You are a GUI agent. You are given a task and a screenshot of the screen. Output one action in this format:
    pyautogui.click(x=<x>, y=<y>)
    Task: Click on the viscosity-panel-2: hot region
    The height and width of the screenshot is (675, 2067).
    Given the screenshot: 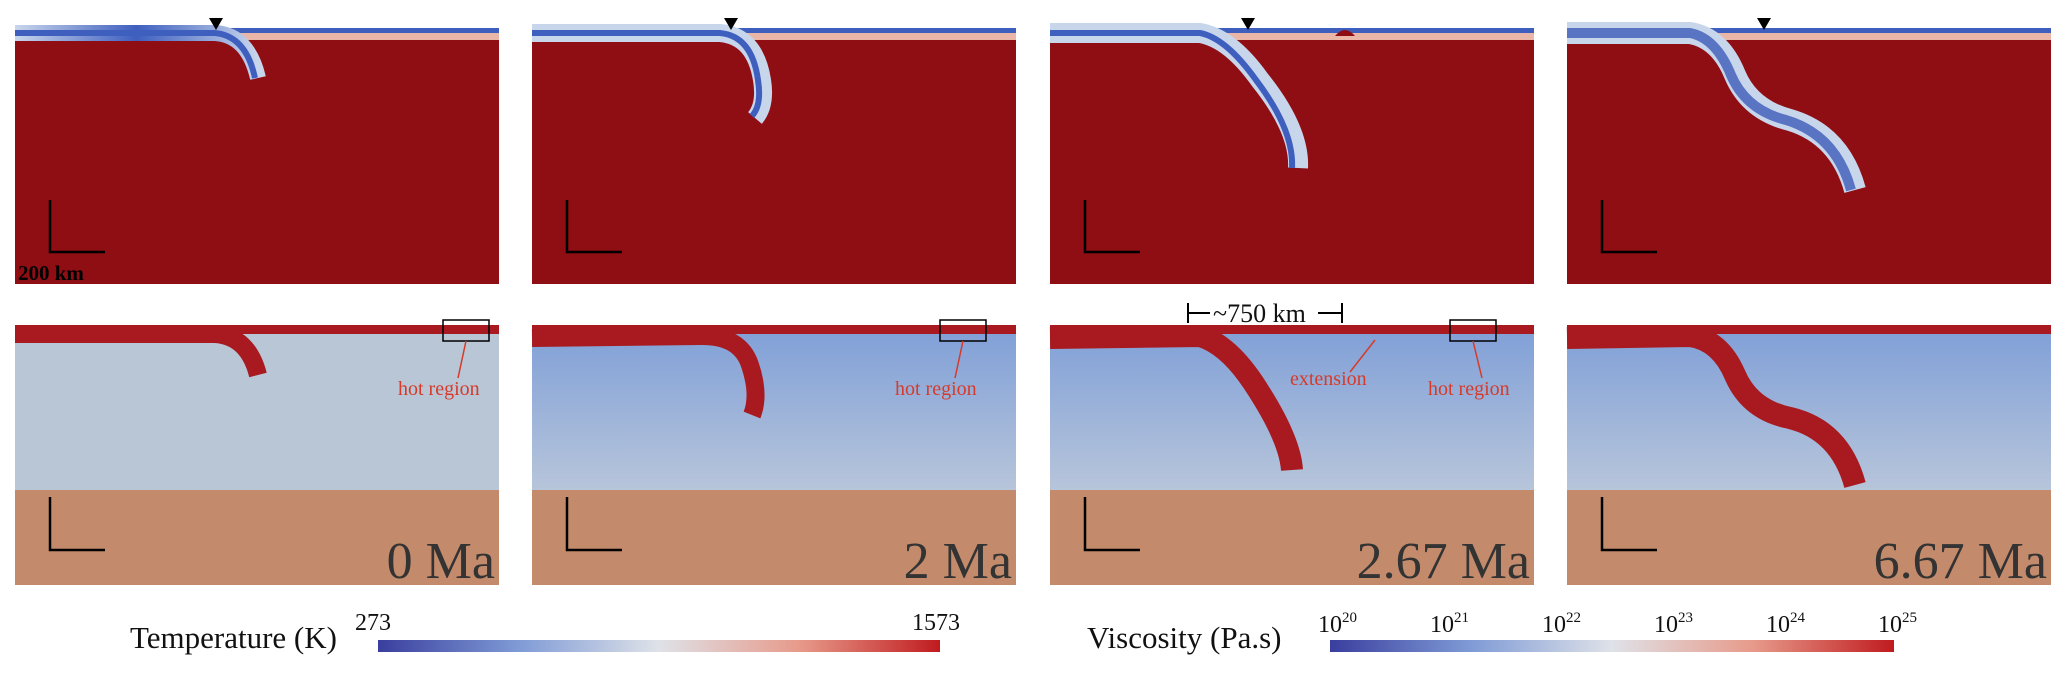 What is the action you would take?
    pyautogui.click(x=773, y=452)
    